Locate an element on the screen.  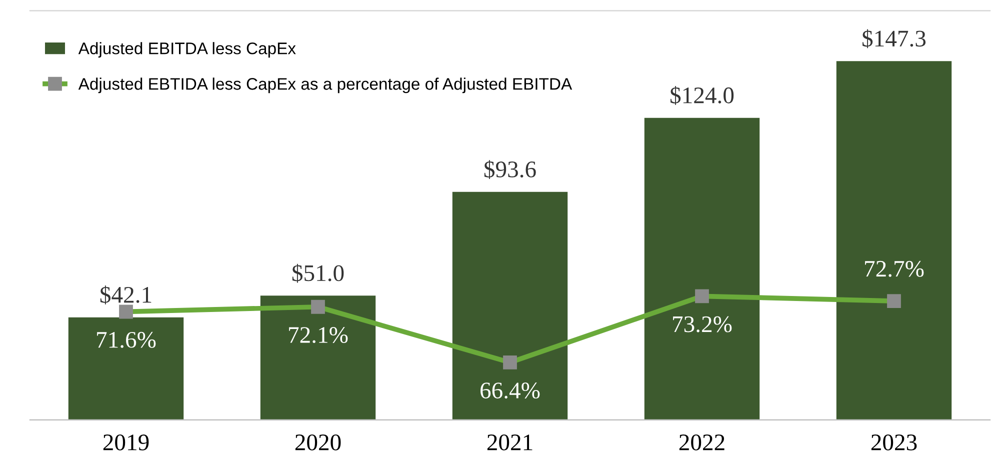
data-label: 73.2% is located at coordinates (702, 324).